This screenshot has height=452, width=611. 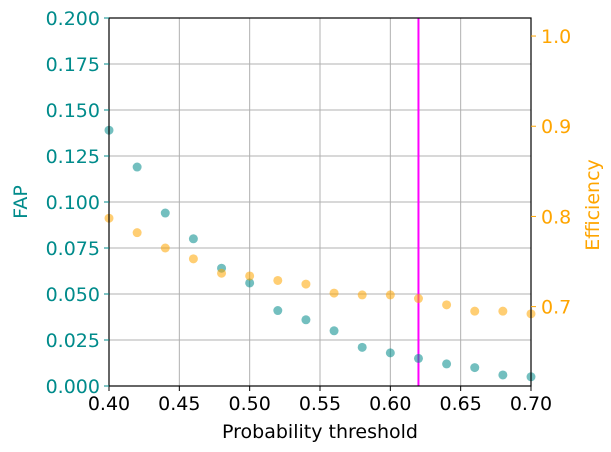 I want to click on y-left-tick-label: 0.025, so click(x=73, y=341).